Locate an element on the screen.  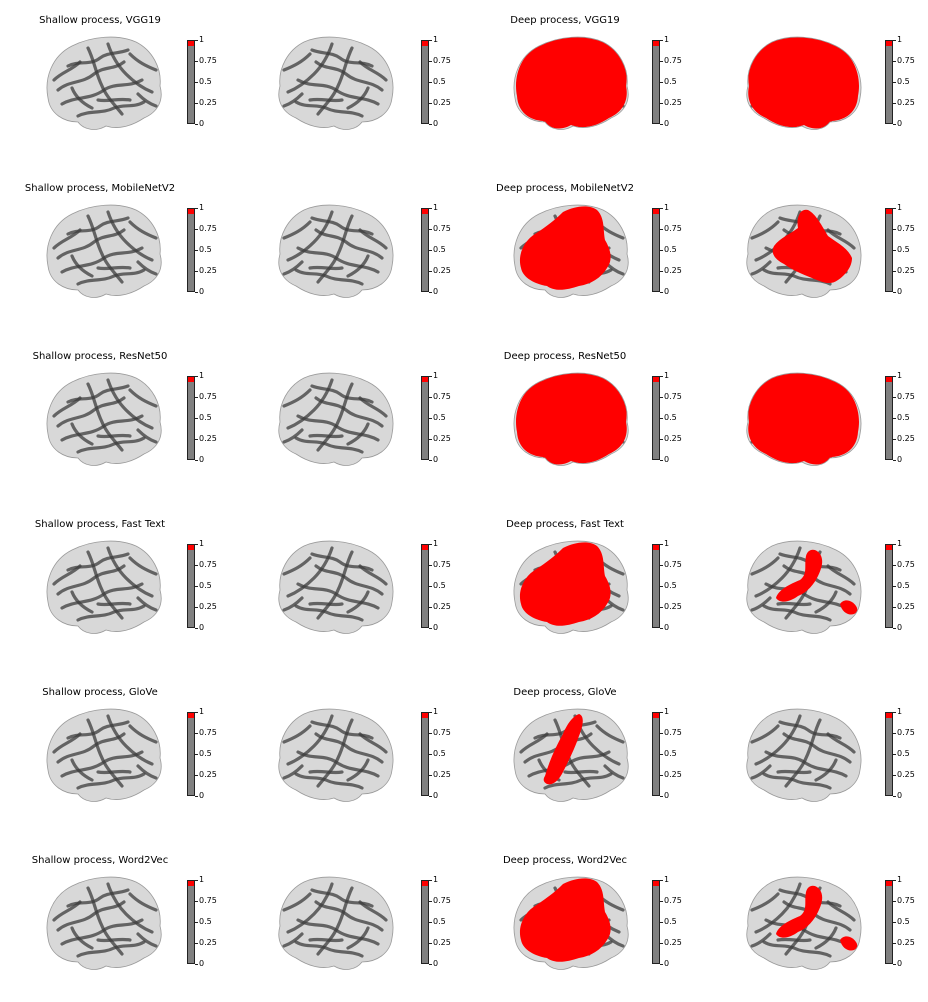
brain-deep-left-row5 is located at coordinates (571, 755).